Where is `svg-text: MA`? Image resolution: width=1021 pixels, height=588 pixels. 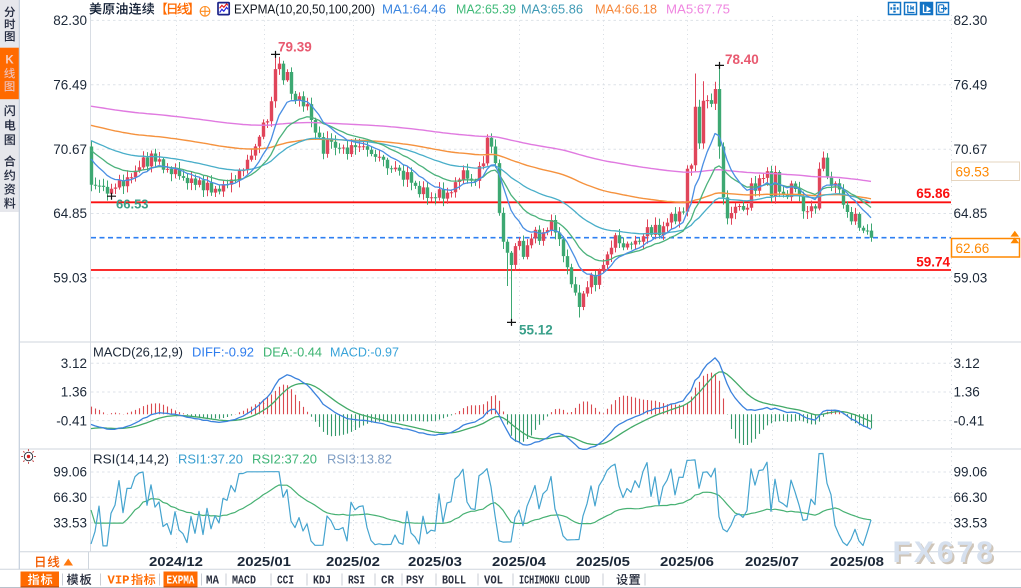 svg-text: MA is located at coordinates (212, 581).